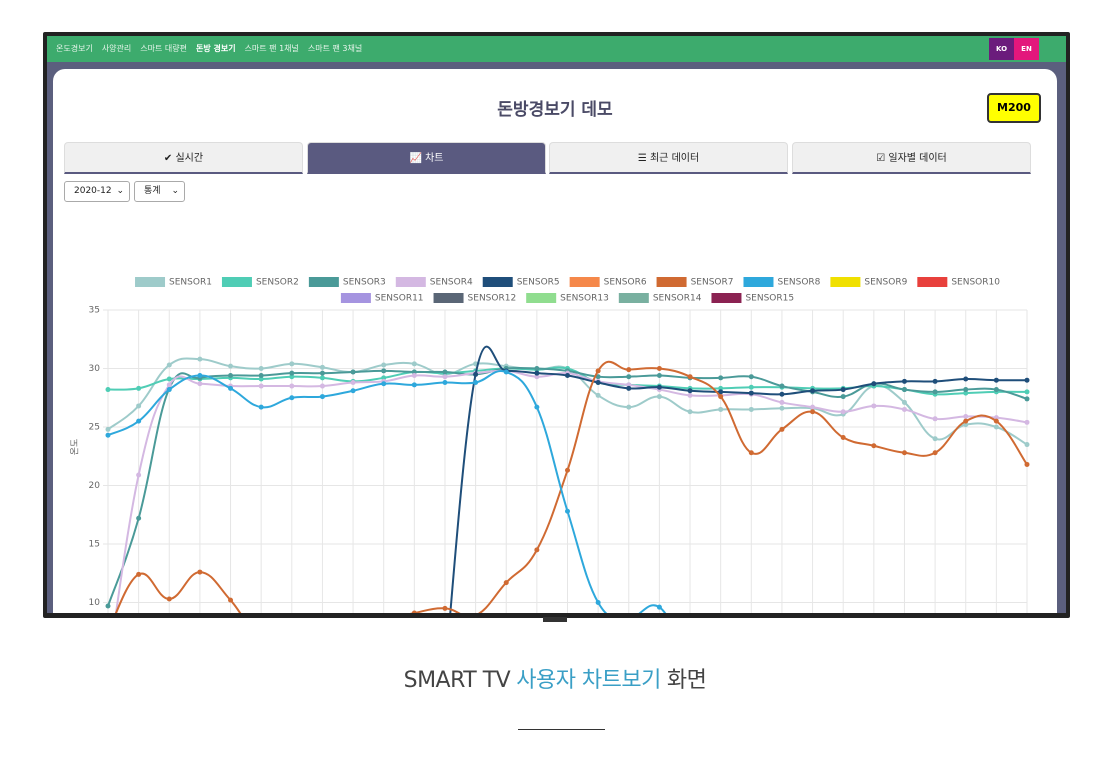 The width and height of the screenshot is (1110, 765). I want to click on legend-label: SENSOR14, so click(677, 299).